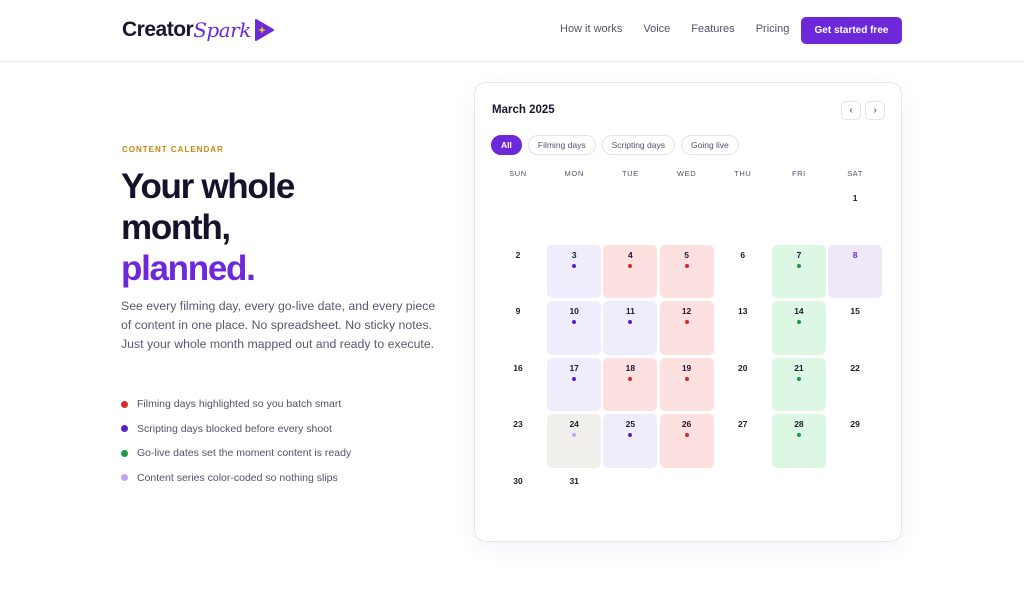 This screenshot has height=600, width=1024. Describe the element at coordinates (518, 385) in the screenshot. I see `day-cell: 16` at that location.